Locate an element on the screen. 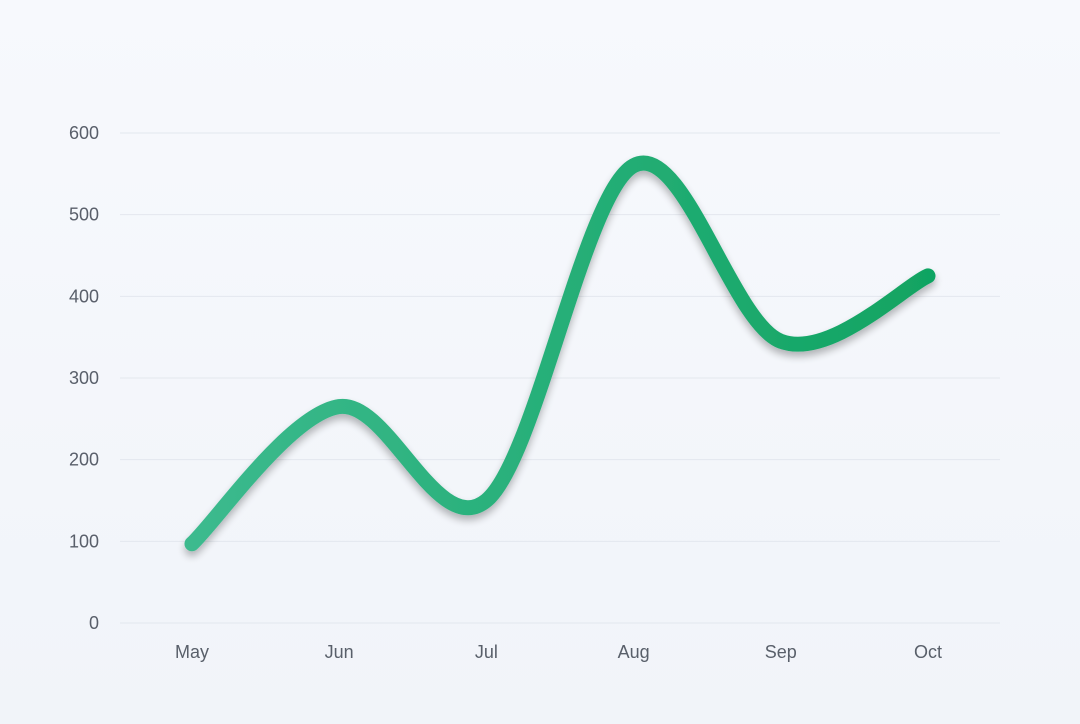 The image size is (1080, 724). y-tick-label: 100 is located at coordinates (84, 541).